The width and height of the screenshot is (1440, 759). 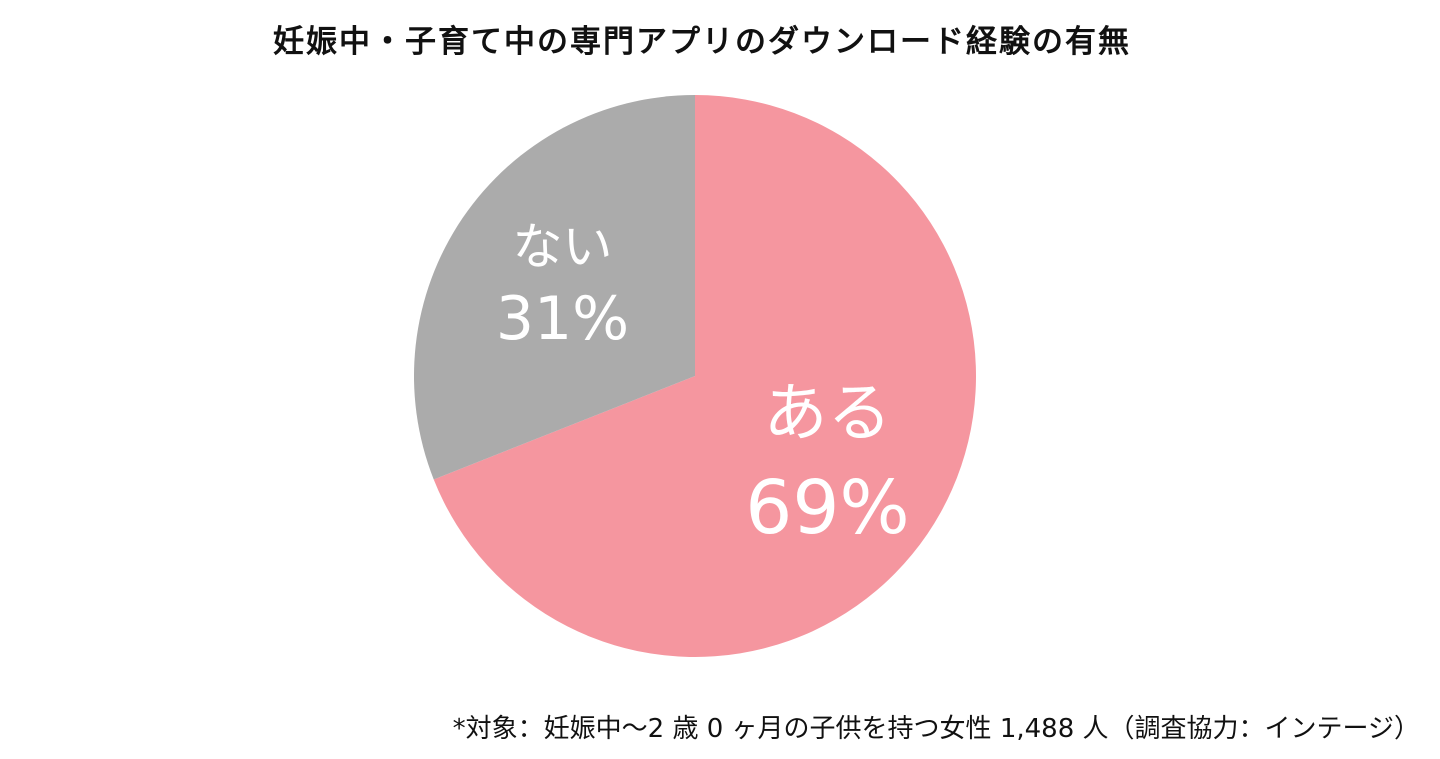 I want to click on chart-title: 妊娠中・子育て中の専門アプリのダウンロード経験の有無, so click(x=702, y=42).